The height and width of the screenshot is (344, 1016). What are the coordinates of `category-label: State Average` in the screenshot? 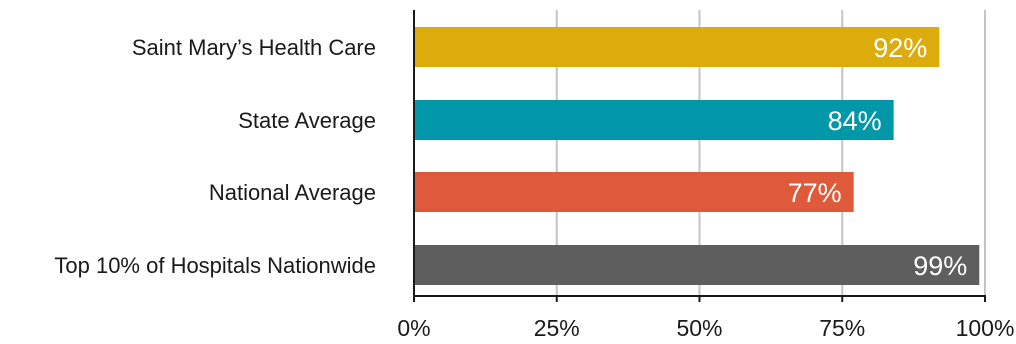 It's located at (307, 120).